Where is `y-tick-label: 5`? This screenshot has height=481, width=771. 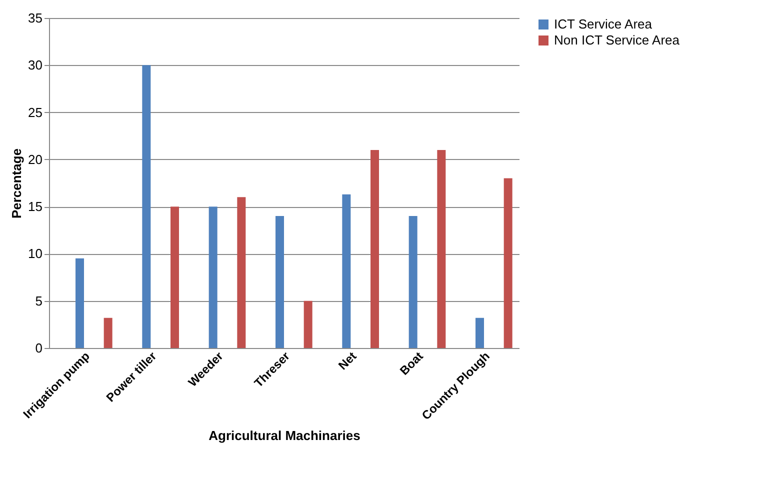
y-tick-label: 5 is located at coordinates (38, 300).